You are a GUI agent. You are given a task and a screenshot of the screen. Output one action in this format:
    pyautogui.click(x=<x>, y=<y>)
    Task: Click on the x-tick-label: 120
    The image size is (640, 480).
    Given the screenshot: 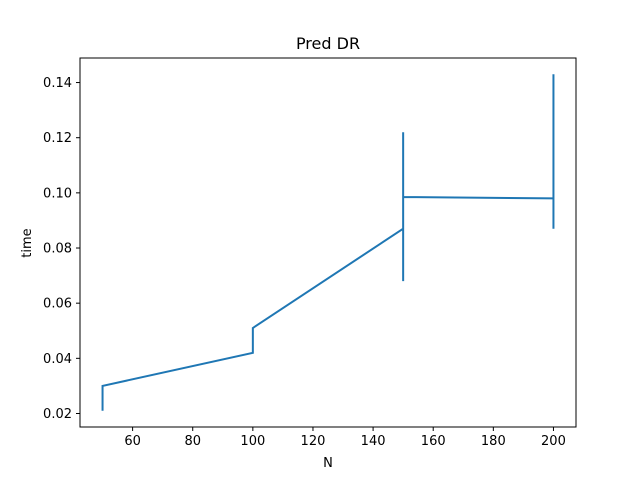 What is the action you would take?
    pyautogui.click(x=313, y=441)
    